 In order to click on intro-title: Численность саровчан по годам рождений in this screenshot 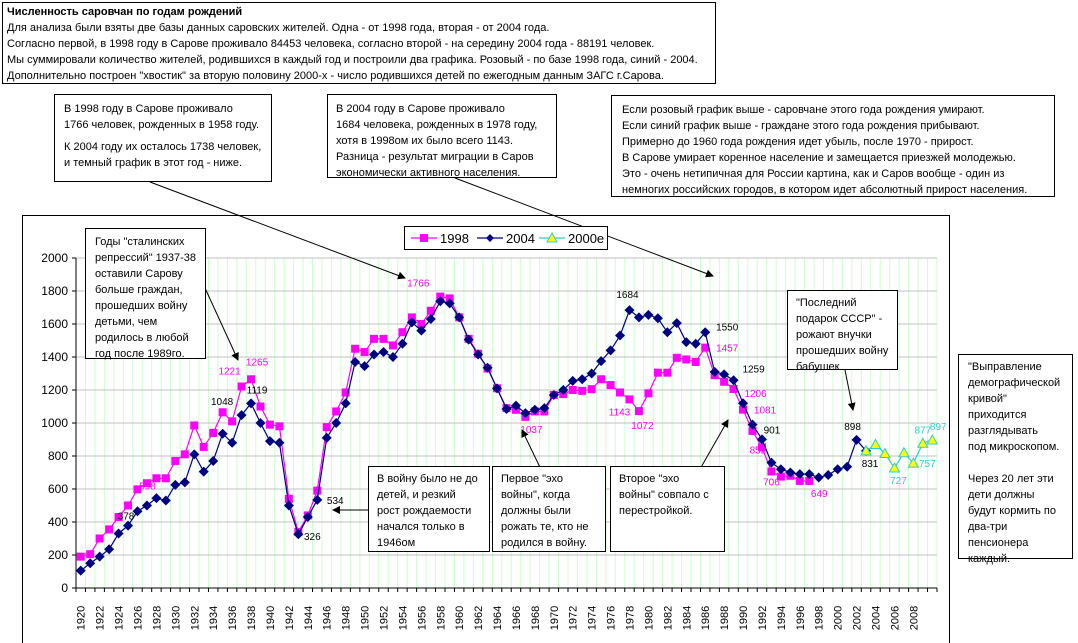, I will do `click(125, 12)`.